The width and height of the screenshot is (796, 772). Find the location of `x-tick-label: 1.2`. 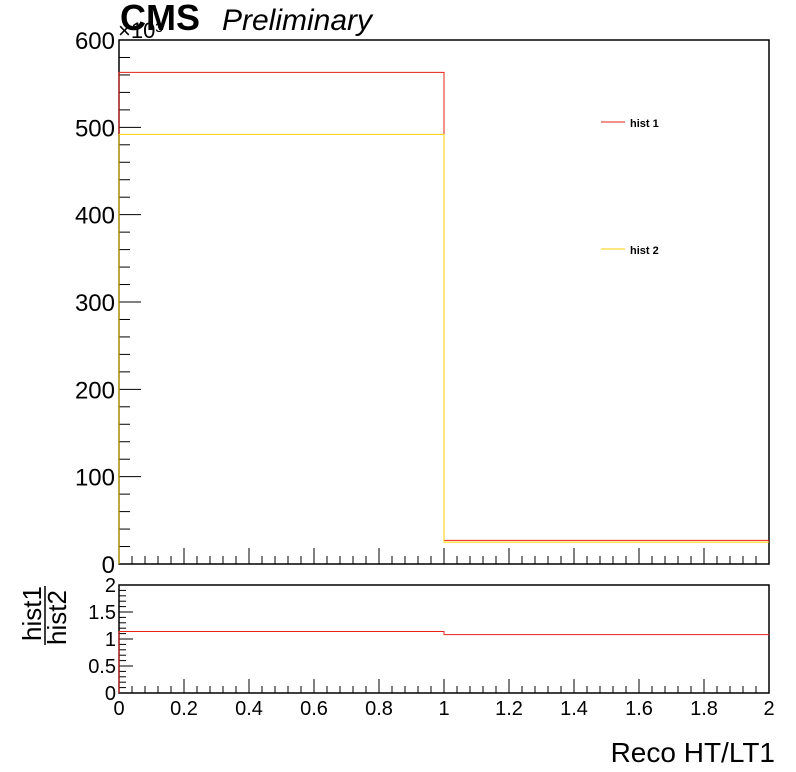

x-tick-label: 1.2 is located at coordinates (509, 709).